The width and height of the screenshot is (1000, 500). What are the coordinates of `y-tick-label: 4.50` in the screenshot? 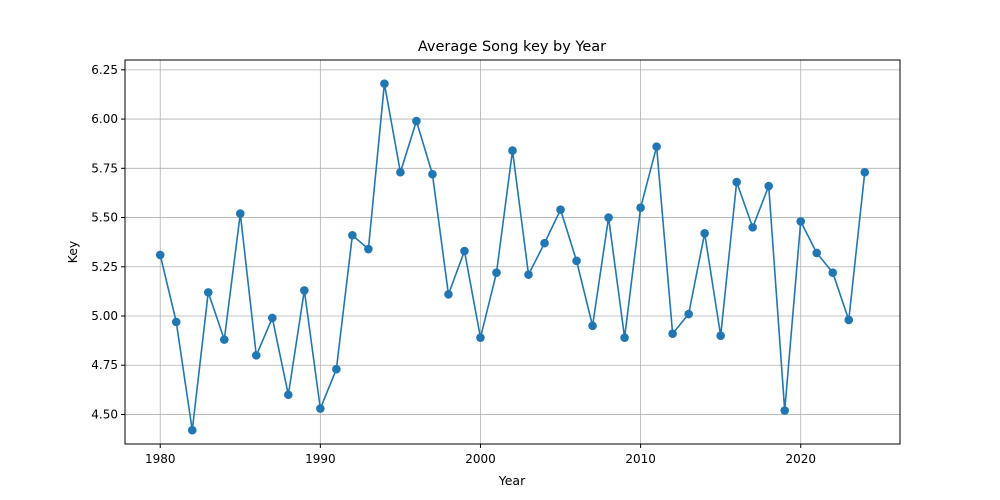 It's located at (104, 414).